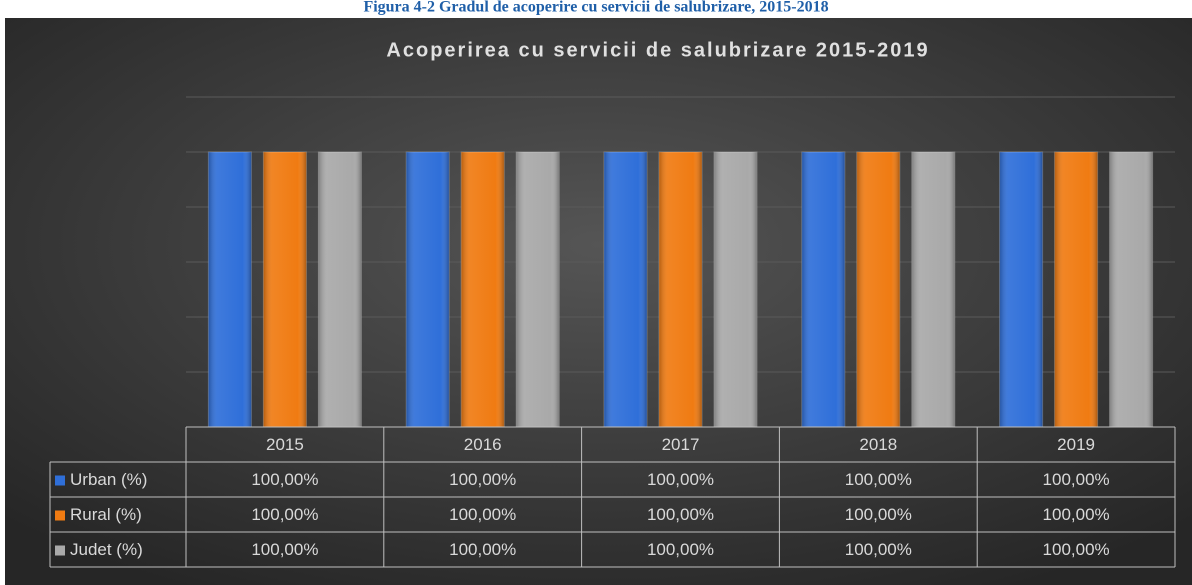  Describe the element at coordinates (483, 444) in the screenshot. I see `x-tick-label: 2016` at that location.